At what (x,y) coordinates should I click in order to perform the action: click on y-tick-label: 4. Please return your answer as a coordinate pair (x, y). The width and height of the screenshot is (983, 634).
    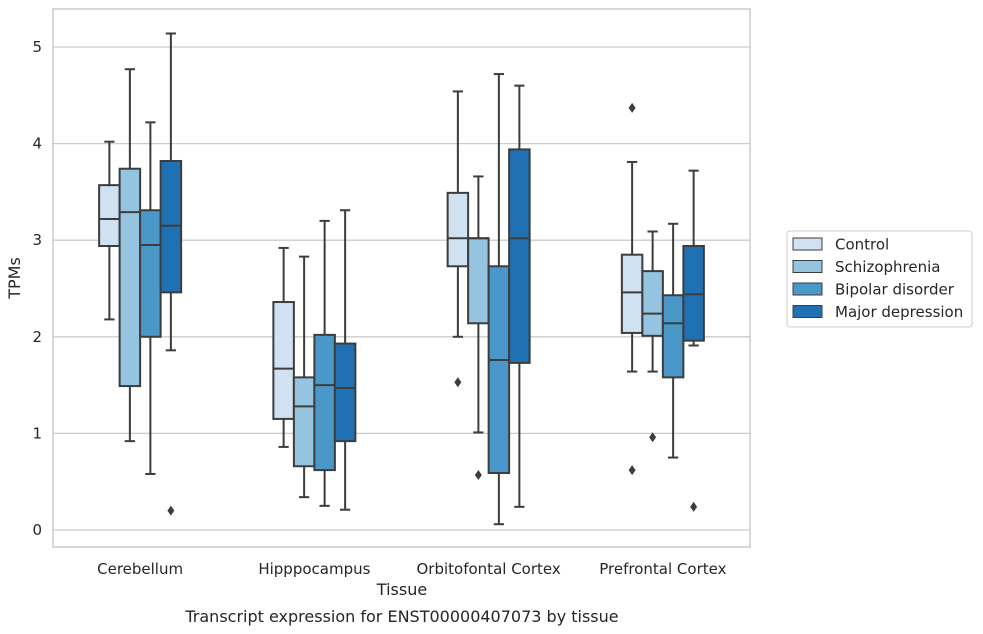
    Looking at the image, I should click on (37, 144).